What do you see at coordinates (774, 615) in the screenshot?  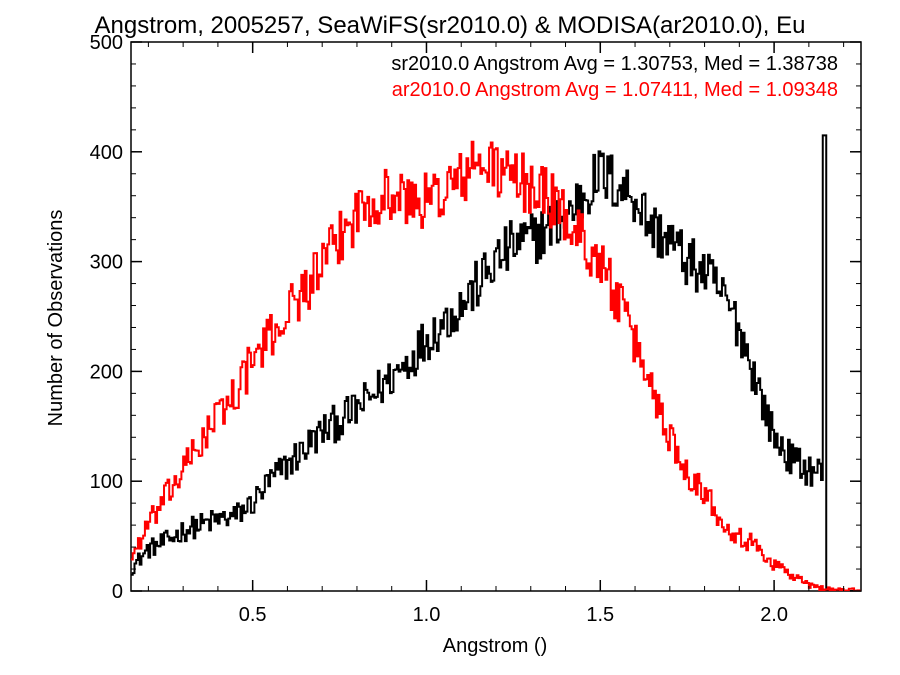 I see `x-tick-label: 2.0` at bounding box center [774, 615].